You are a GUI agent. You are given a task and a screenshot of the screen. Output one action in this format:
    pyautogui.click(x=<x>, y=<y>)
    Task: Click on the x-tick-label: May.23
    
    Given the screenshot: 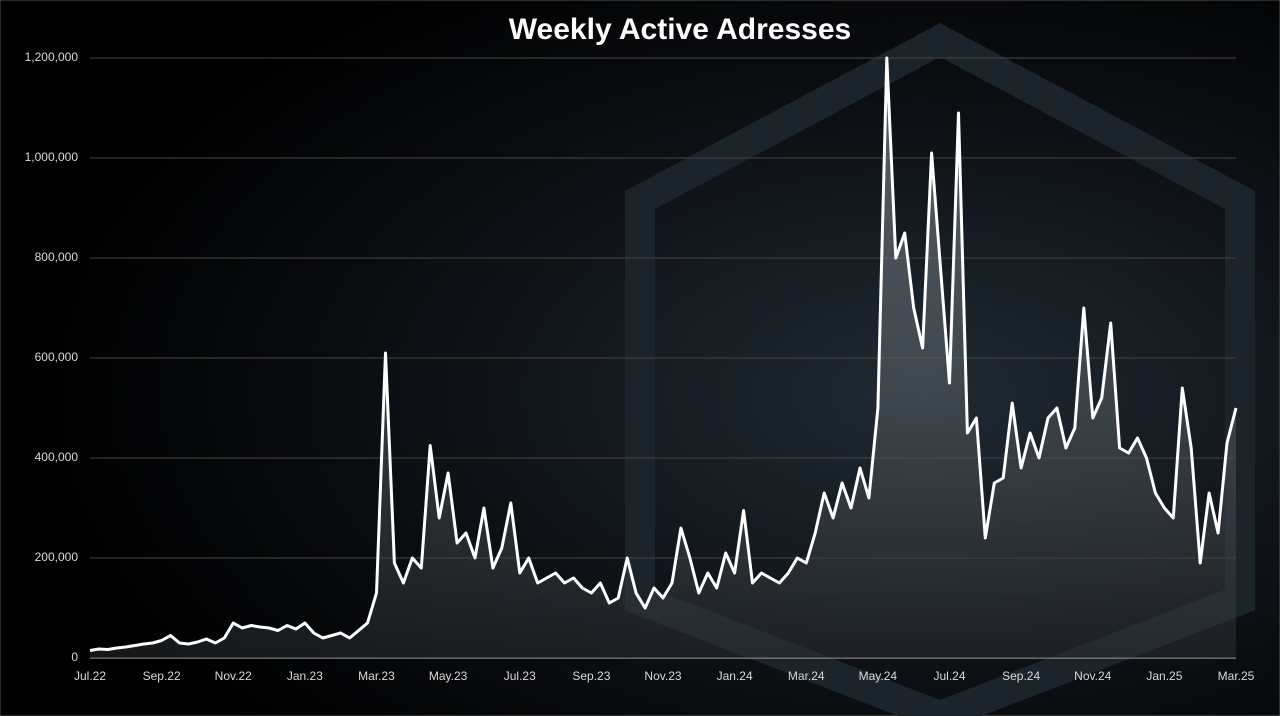 What is the action you would take?
    pyautogui.click(x=448, y=676)
    